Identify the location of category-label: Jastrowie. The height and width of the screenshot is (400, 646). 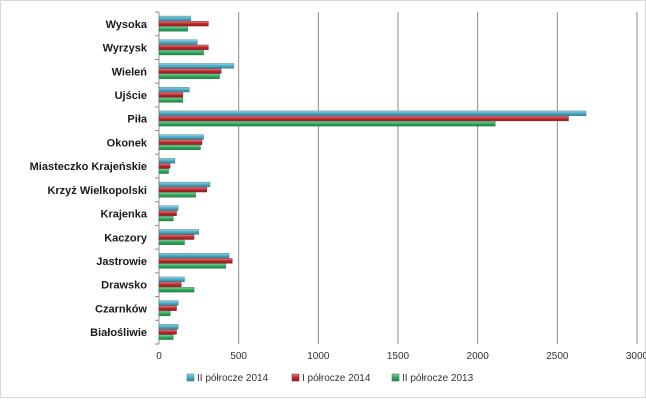
(121, 262).